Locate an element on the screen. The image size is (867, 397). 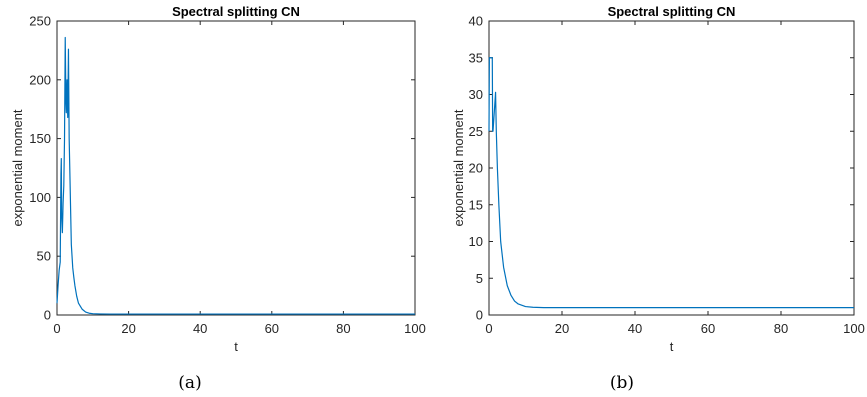
y-tick-label: 10 is located at coordinates (476, 241).